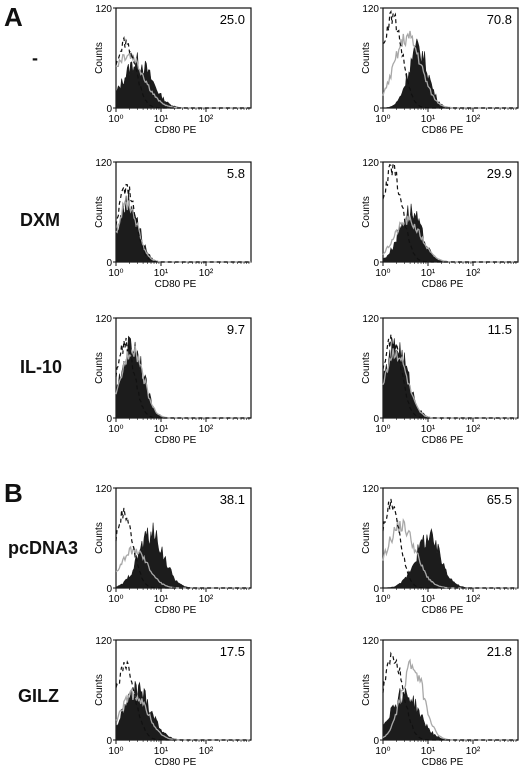  What do you see at coordinates (41, 367) in the screenshot?
I see `row-label-il10: IL-10` at bounding box center [41, 367].